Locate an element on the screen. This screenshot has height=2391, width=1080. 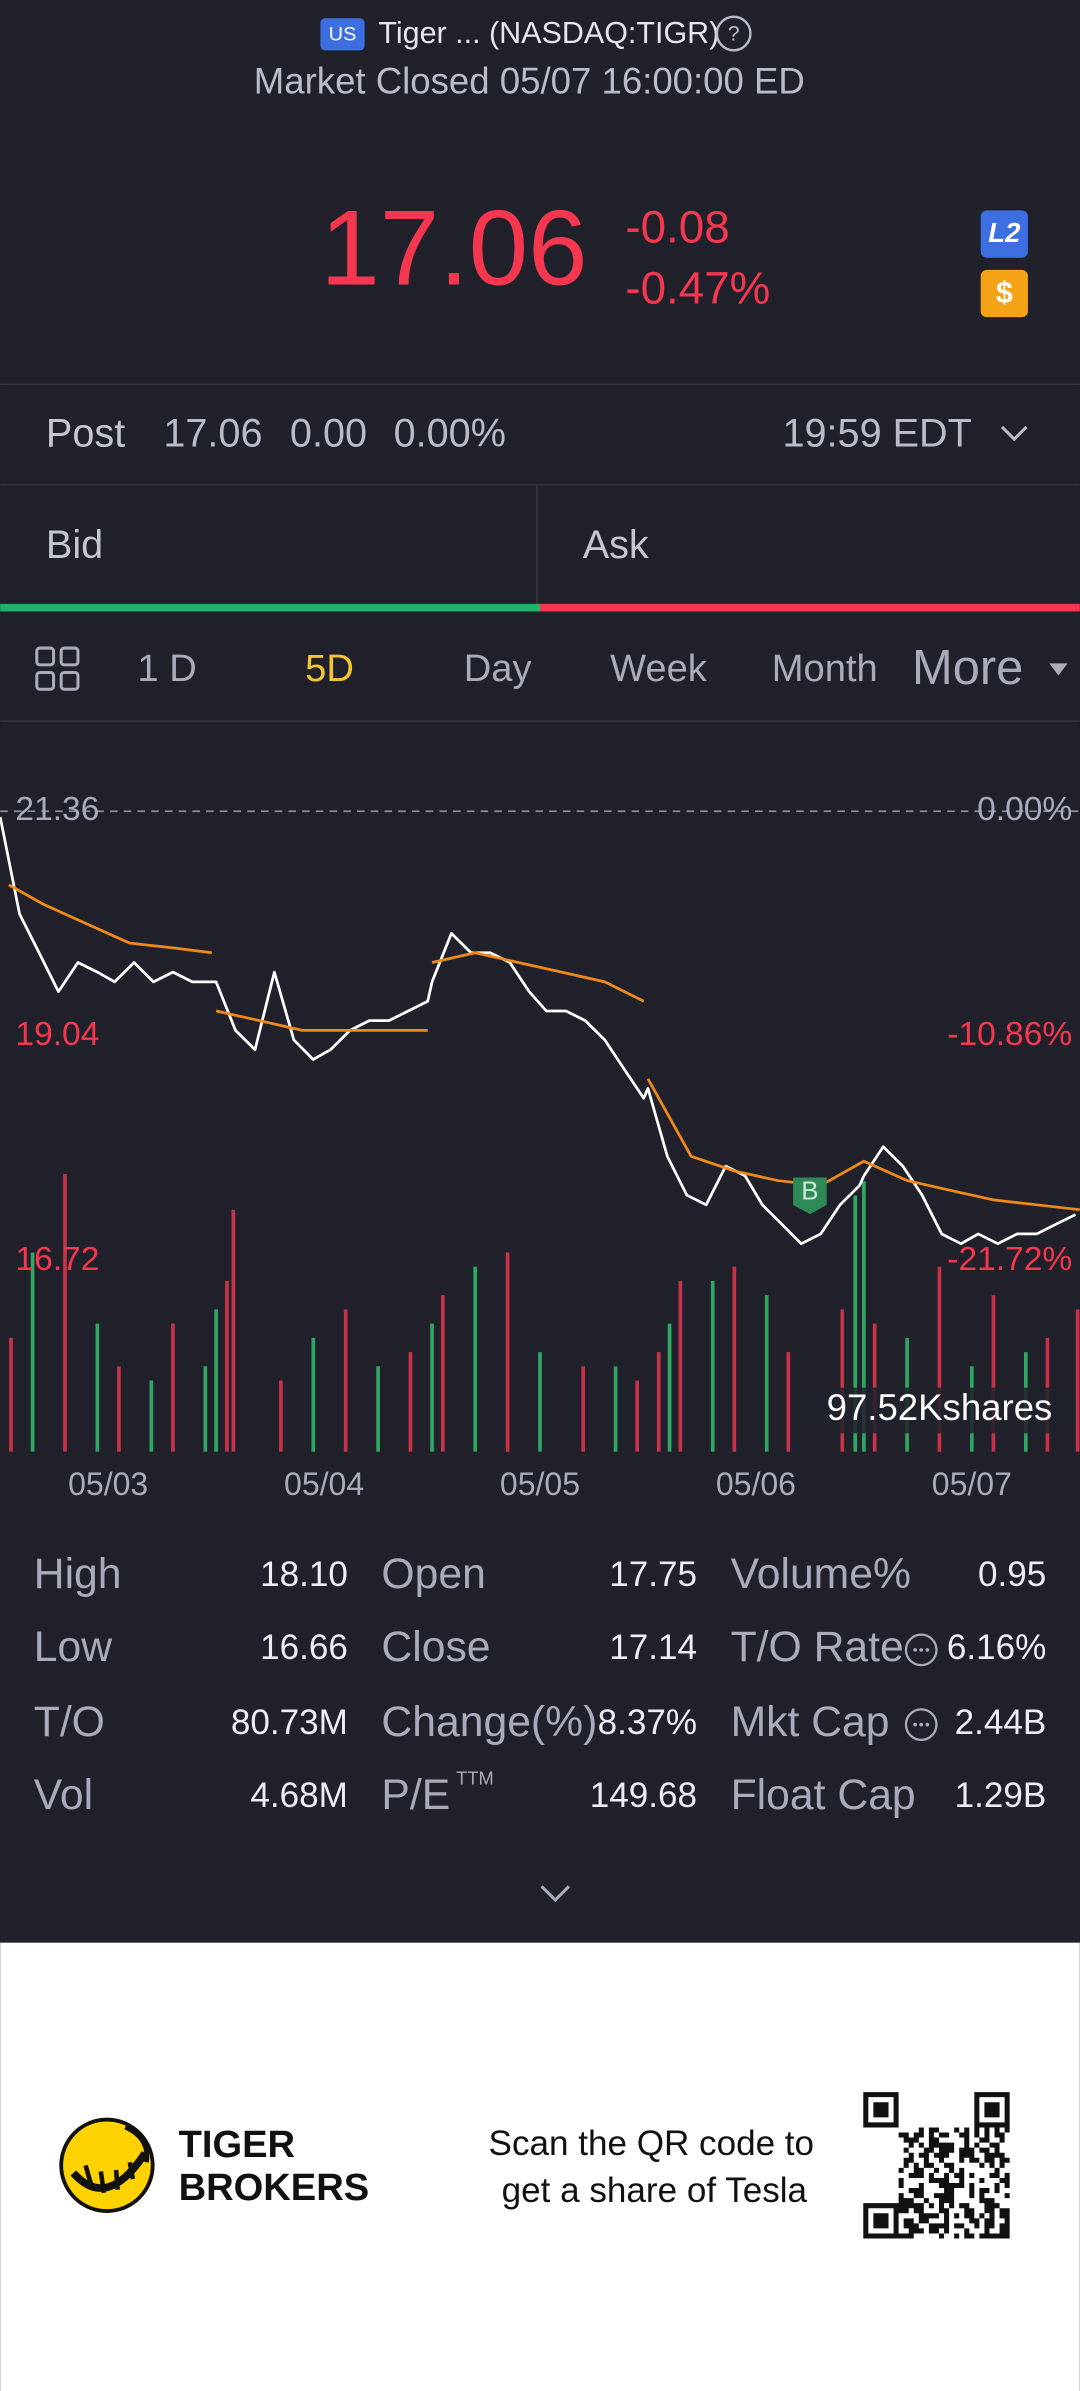
stat-value: 4.68M is located at coordinates (298, 1795).